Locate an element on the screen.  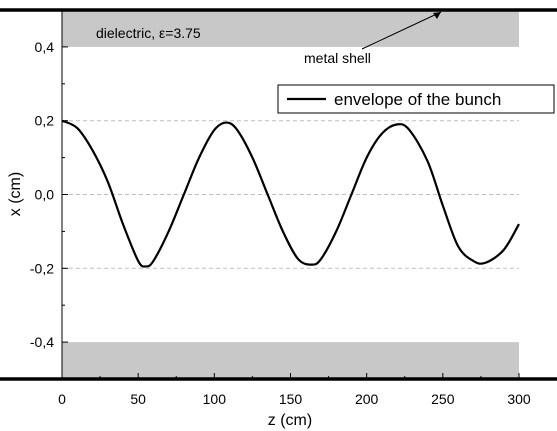
y-tick-label: -0,2 is located at coordinates (42, 268).